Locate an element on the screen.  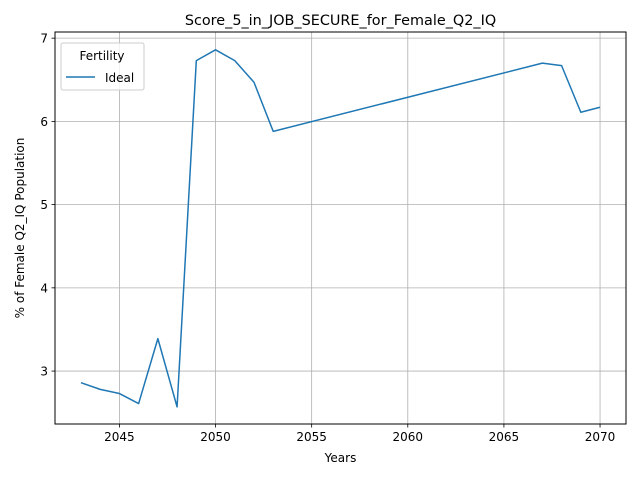
y-tick-label: 3 is located at coordinates (44, 372).